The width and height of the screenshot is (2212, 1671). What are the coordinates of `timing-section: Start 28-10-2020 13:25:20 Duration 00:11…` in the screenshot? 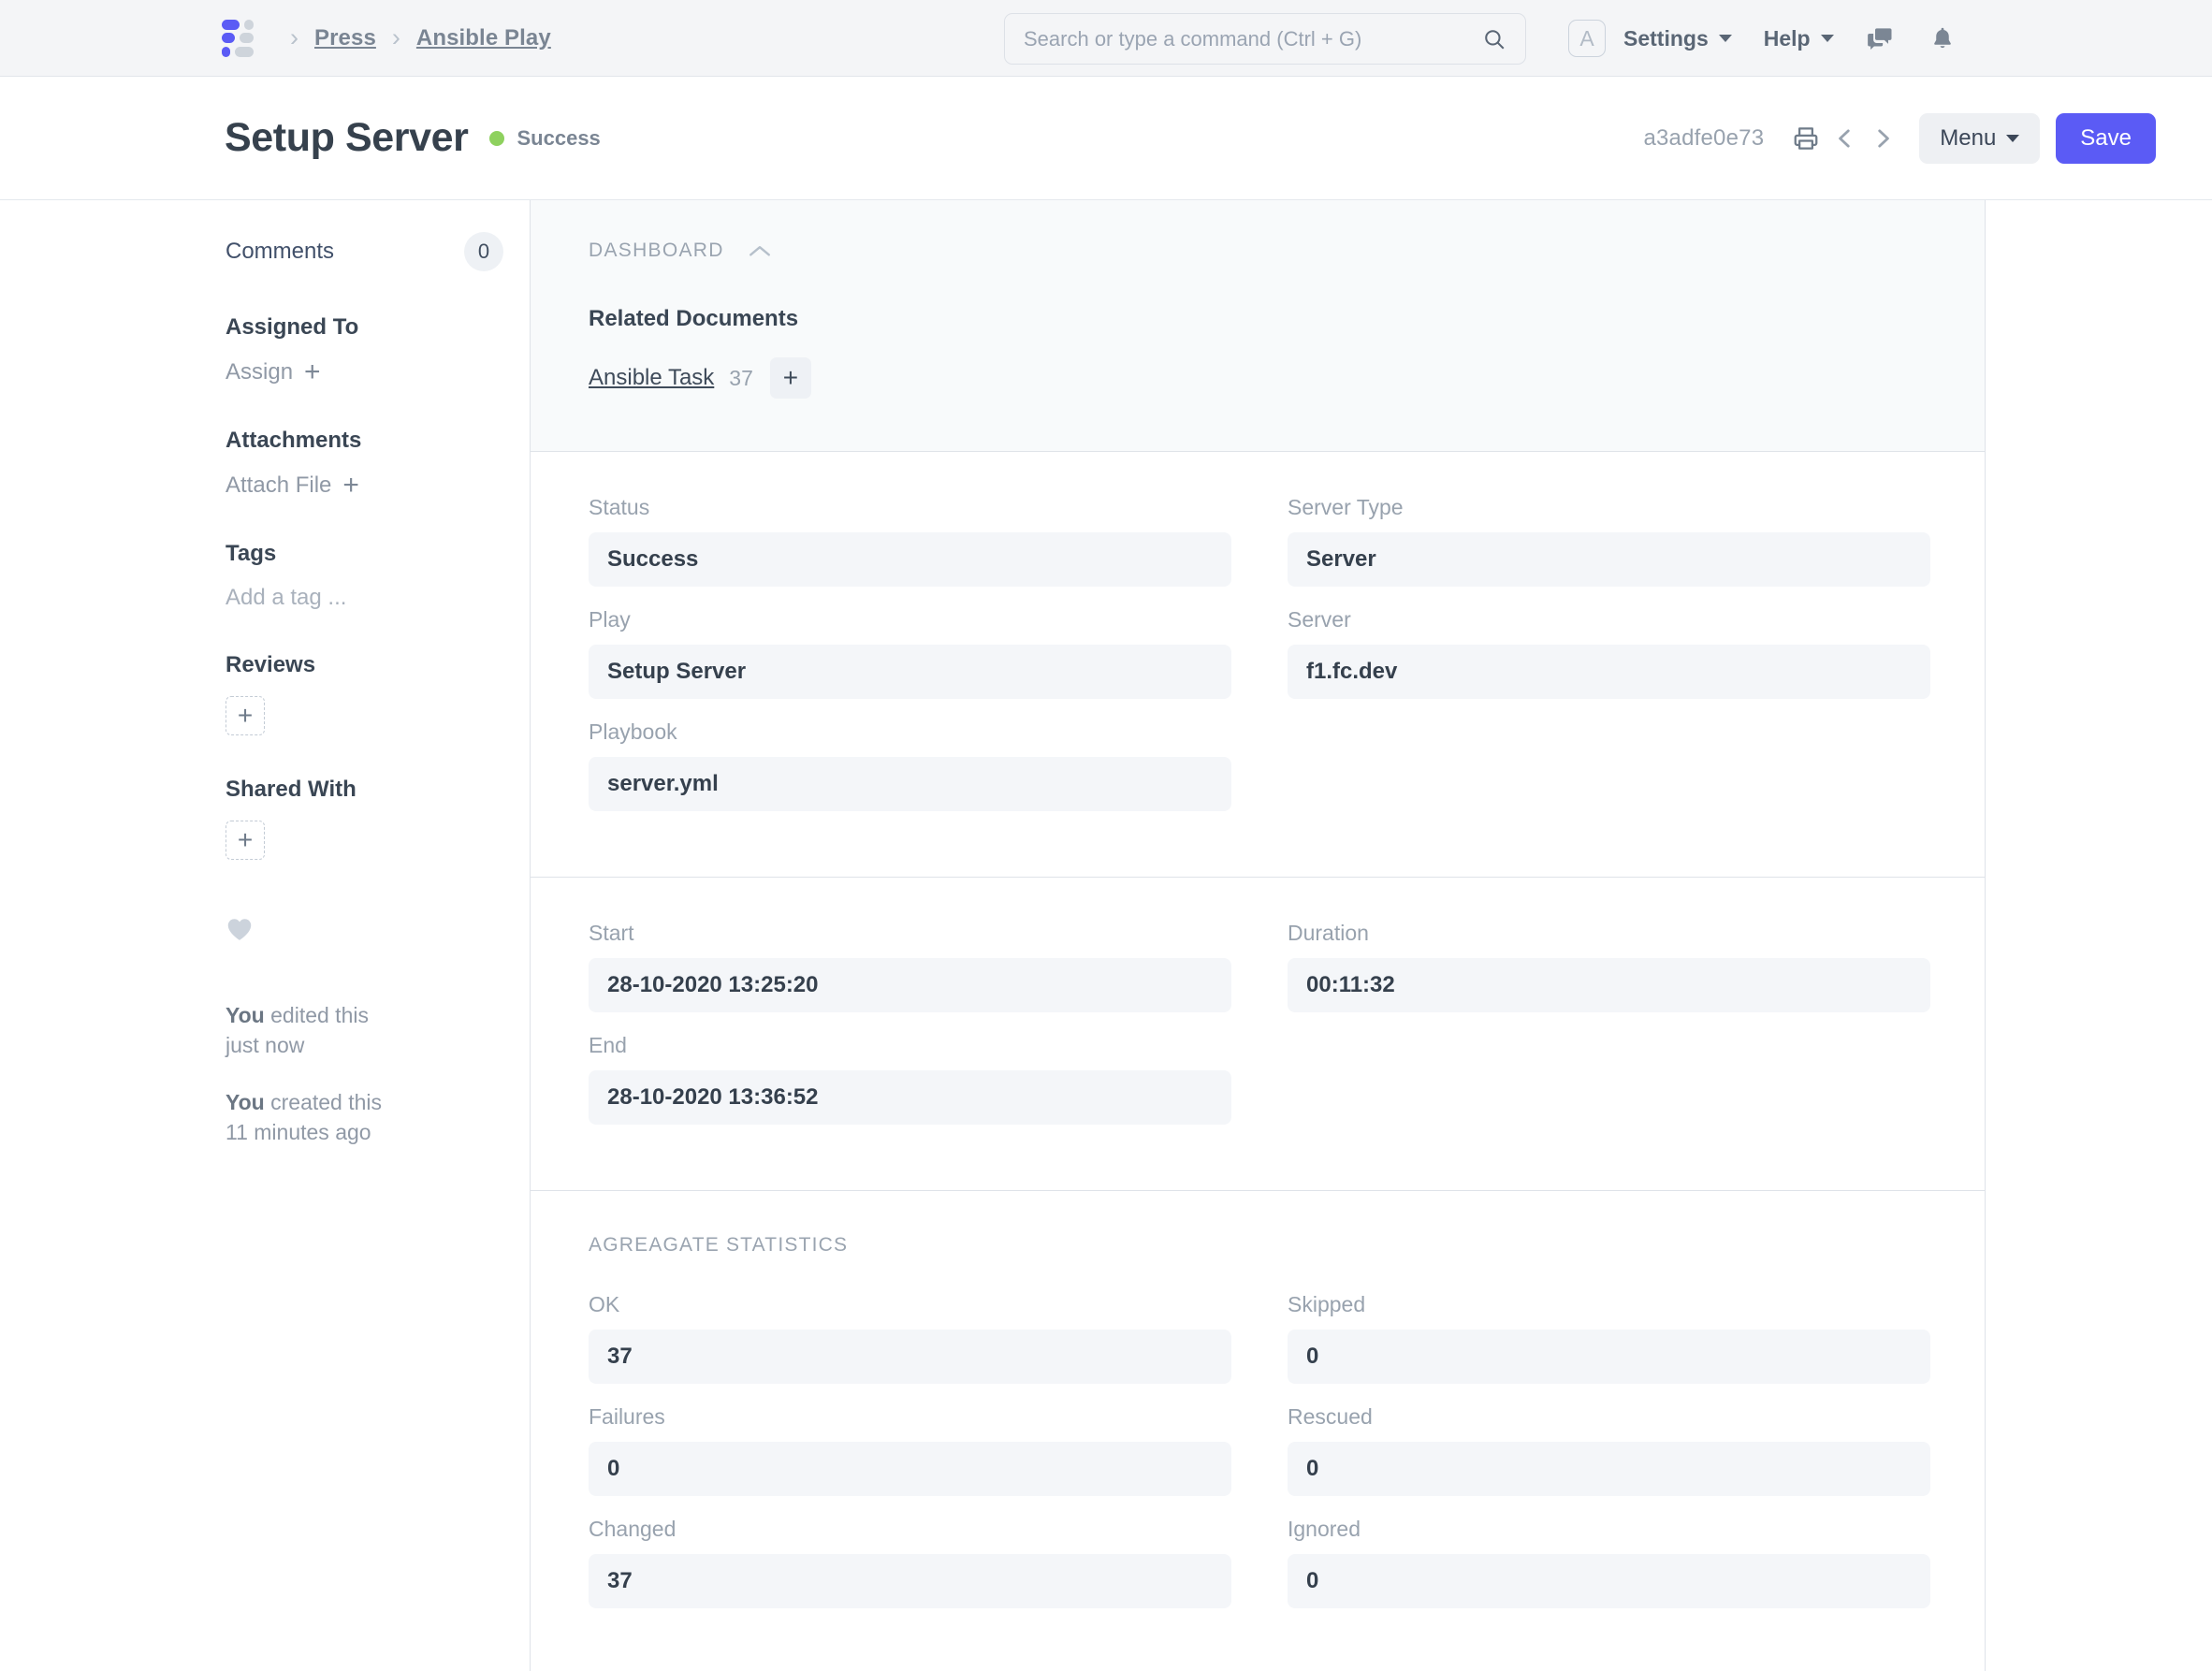 It's located at (1258, 1034).